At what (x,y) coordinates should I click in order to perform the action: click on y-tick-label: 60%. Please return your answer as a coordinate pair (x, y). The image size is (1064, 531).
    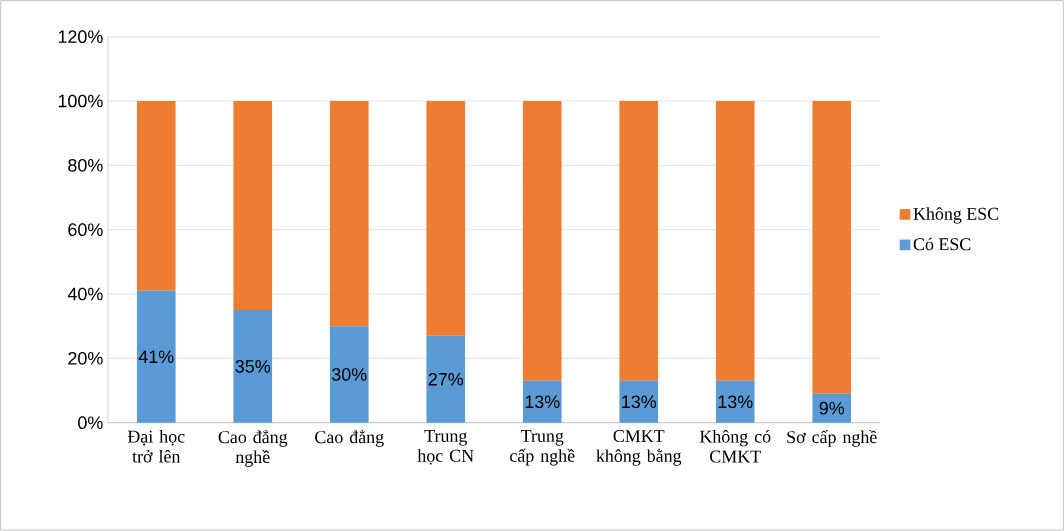
    Looking at the image, I should click on (85, 230).